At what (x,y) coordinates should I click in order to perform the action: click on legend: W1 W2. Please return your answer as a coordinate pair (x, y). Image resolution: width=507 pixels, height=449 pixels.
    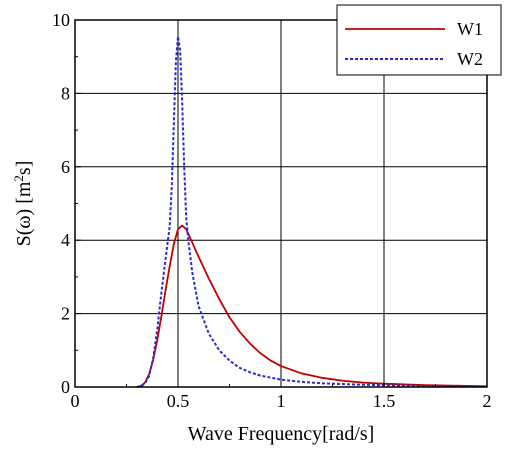
    Looking at the image, I should click on (419, 40).